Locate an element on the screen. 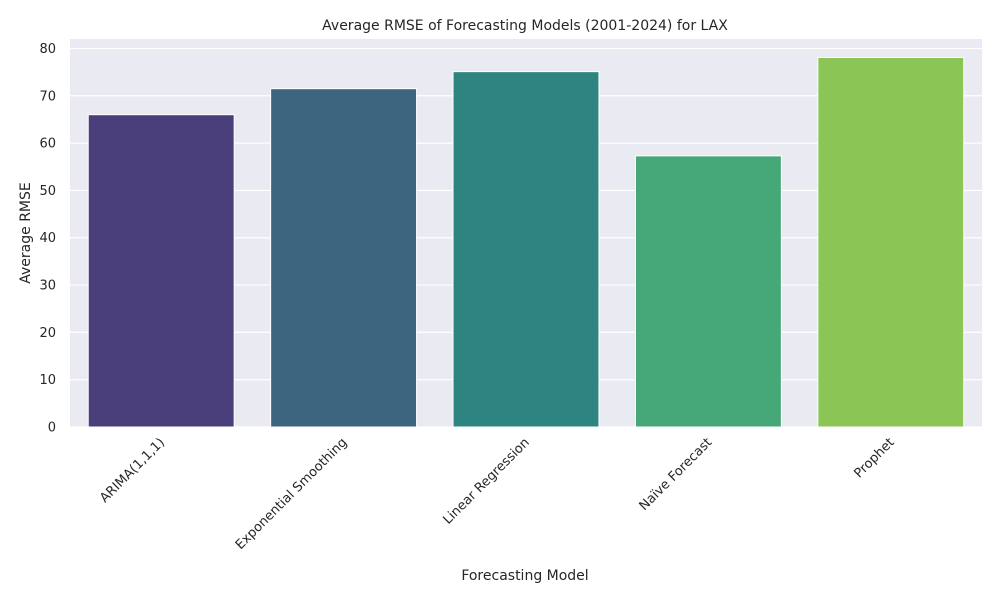 The height and width of the screenshot is (600, 1000). y-tick-label: 40 is located at coordinates (47, 238).